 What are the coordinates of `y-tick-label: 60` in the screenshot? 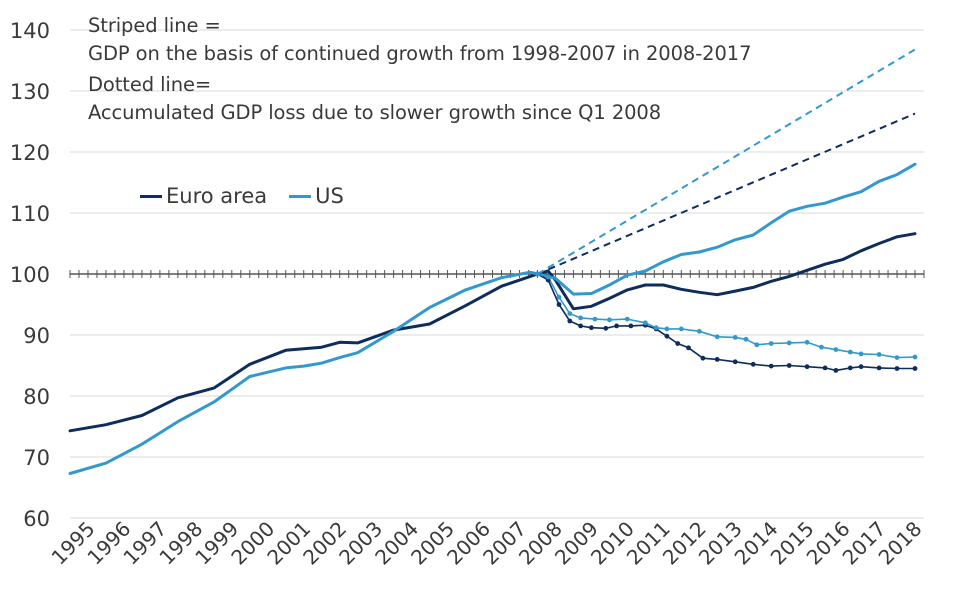 It's located at (36, 519).